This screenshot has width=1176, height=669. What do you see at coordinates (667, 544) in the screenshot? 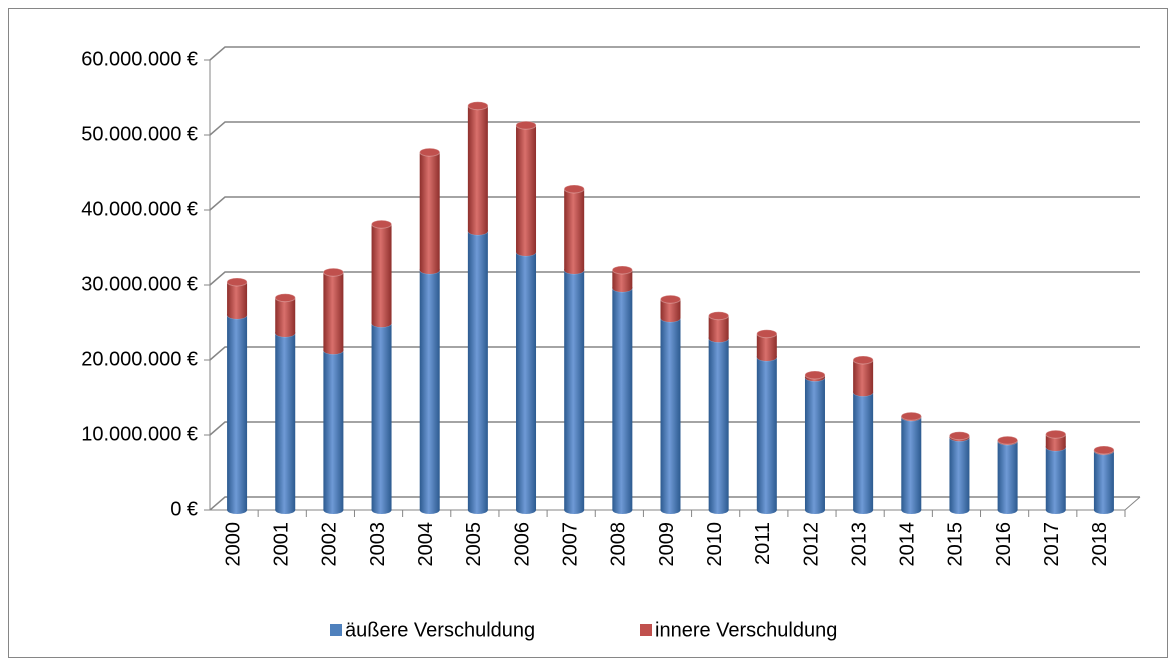
I see `x-tick-label: 2009` at bounding box center [667, 544].